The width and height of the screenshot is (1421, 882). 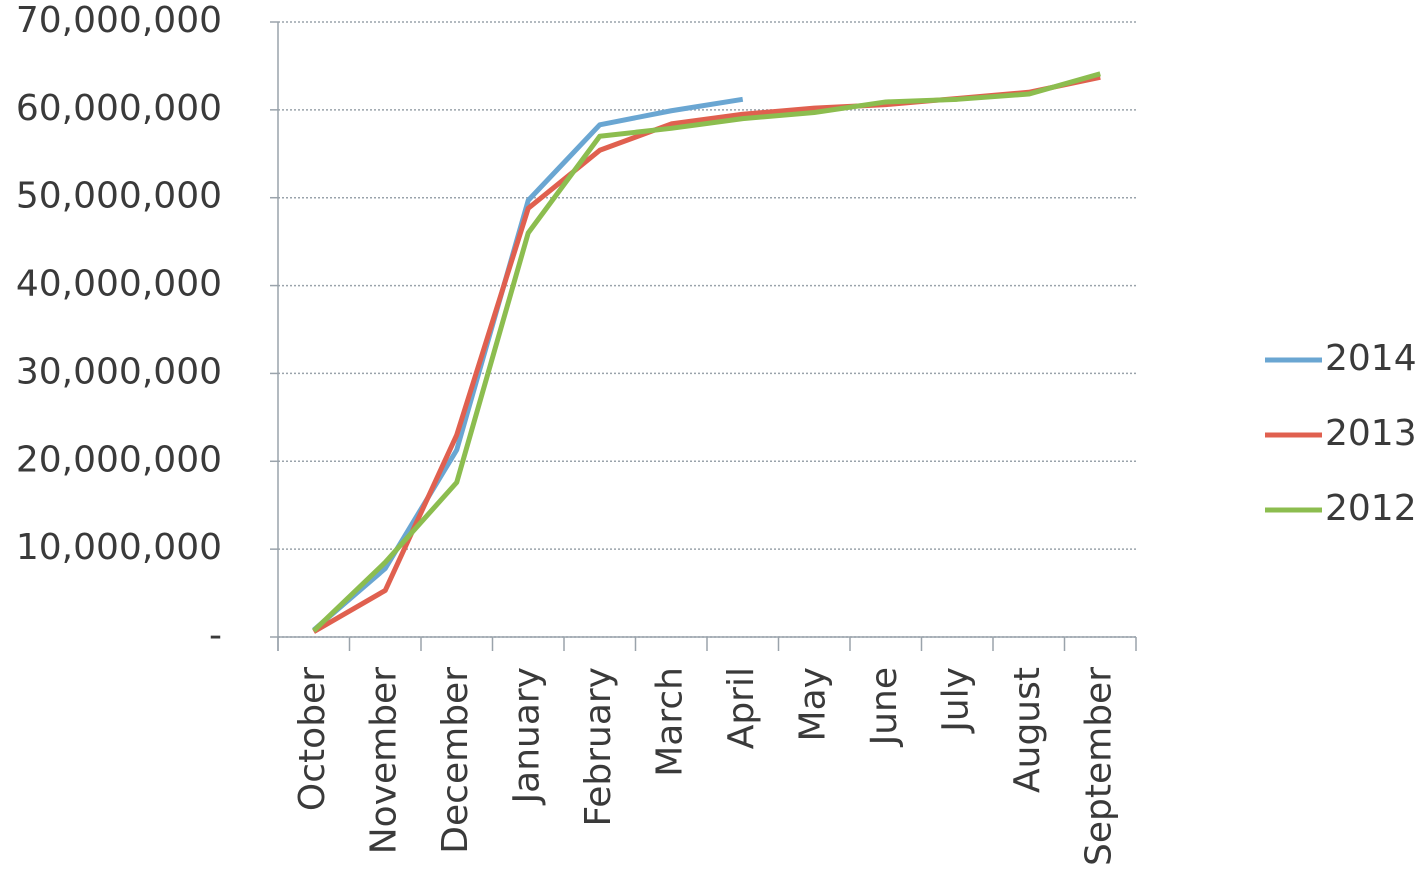 I want to click on y-tick-label: 30,000,000, so click(x=119, y=371).